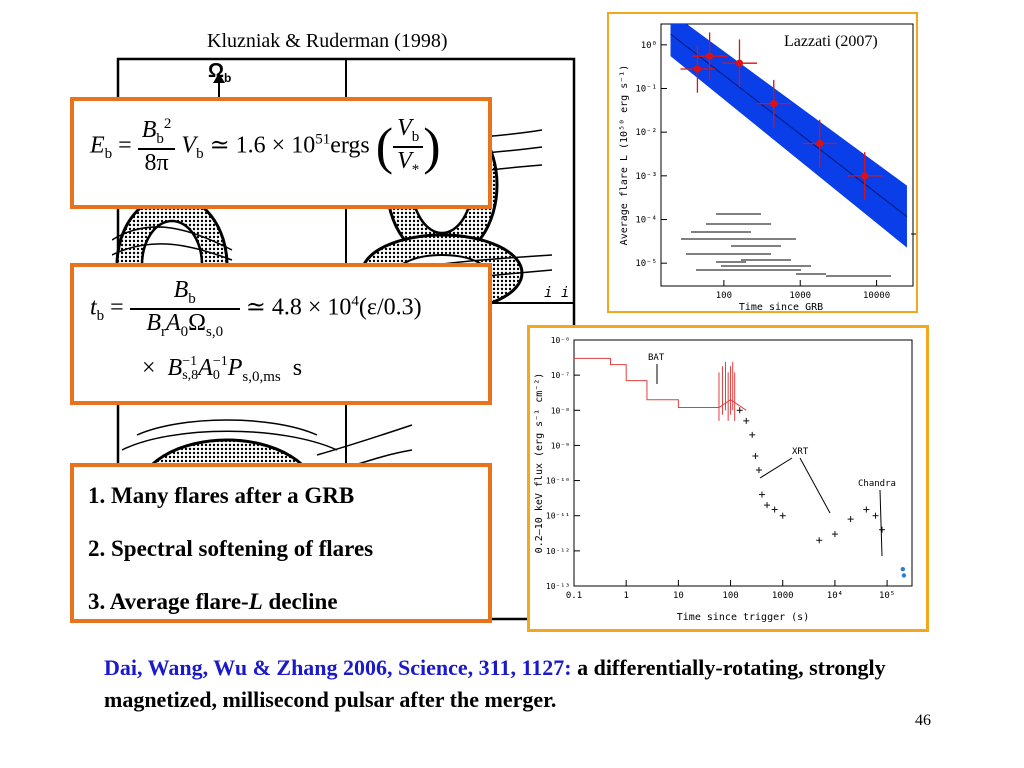 This screenshot has width=1024, height=768. What do you see at coordinates (574, 596) in the screenshot?
I see `bottom-chart-xtick: 0.1` at bounding box center [574, 596].